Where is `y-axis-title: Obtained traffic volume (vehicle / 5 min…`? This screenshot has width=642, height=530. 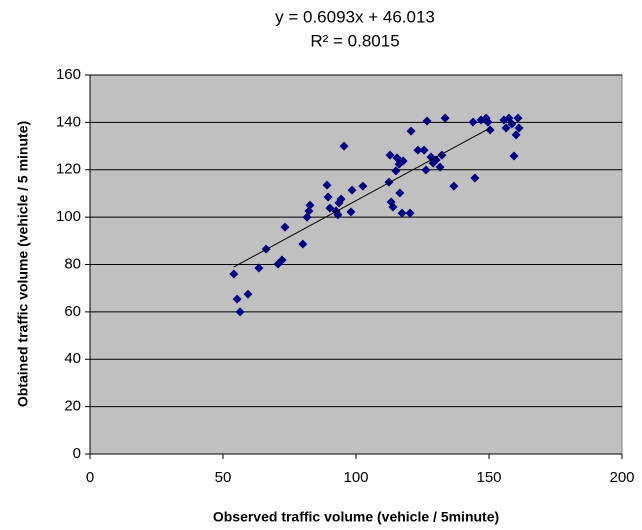
y-axis-title: Obtained traffic volume (vehicle / 5 min… is located at coordinates (23, 264).